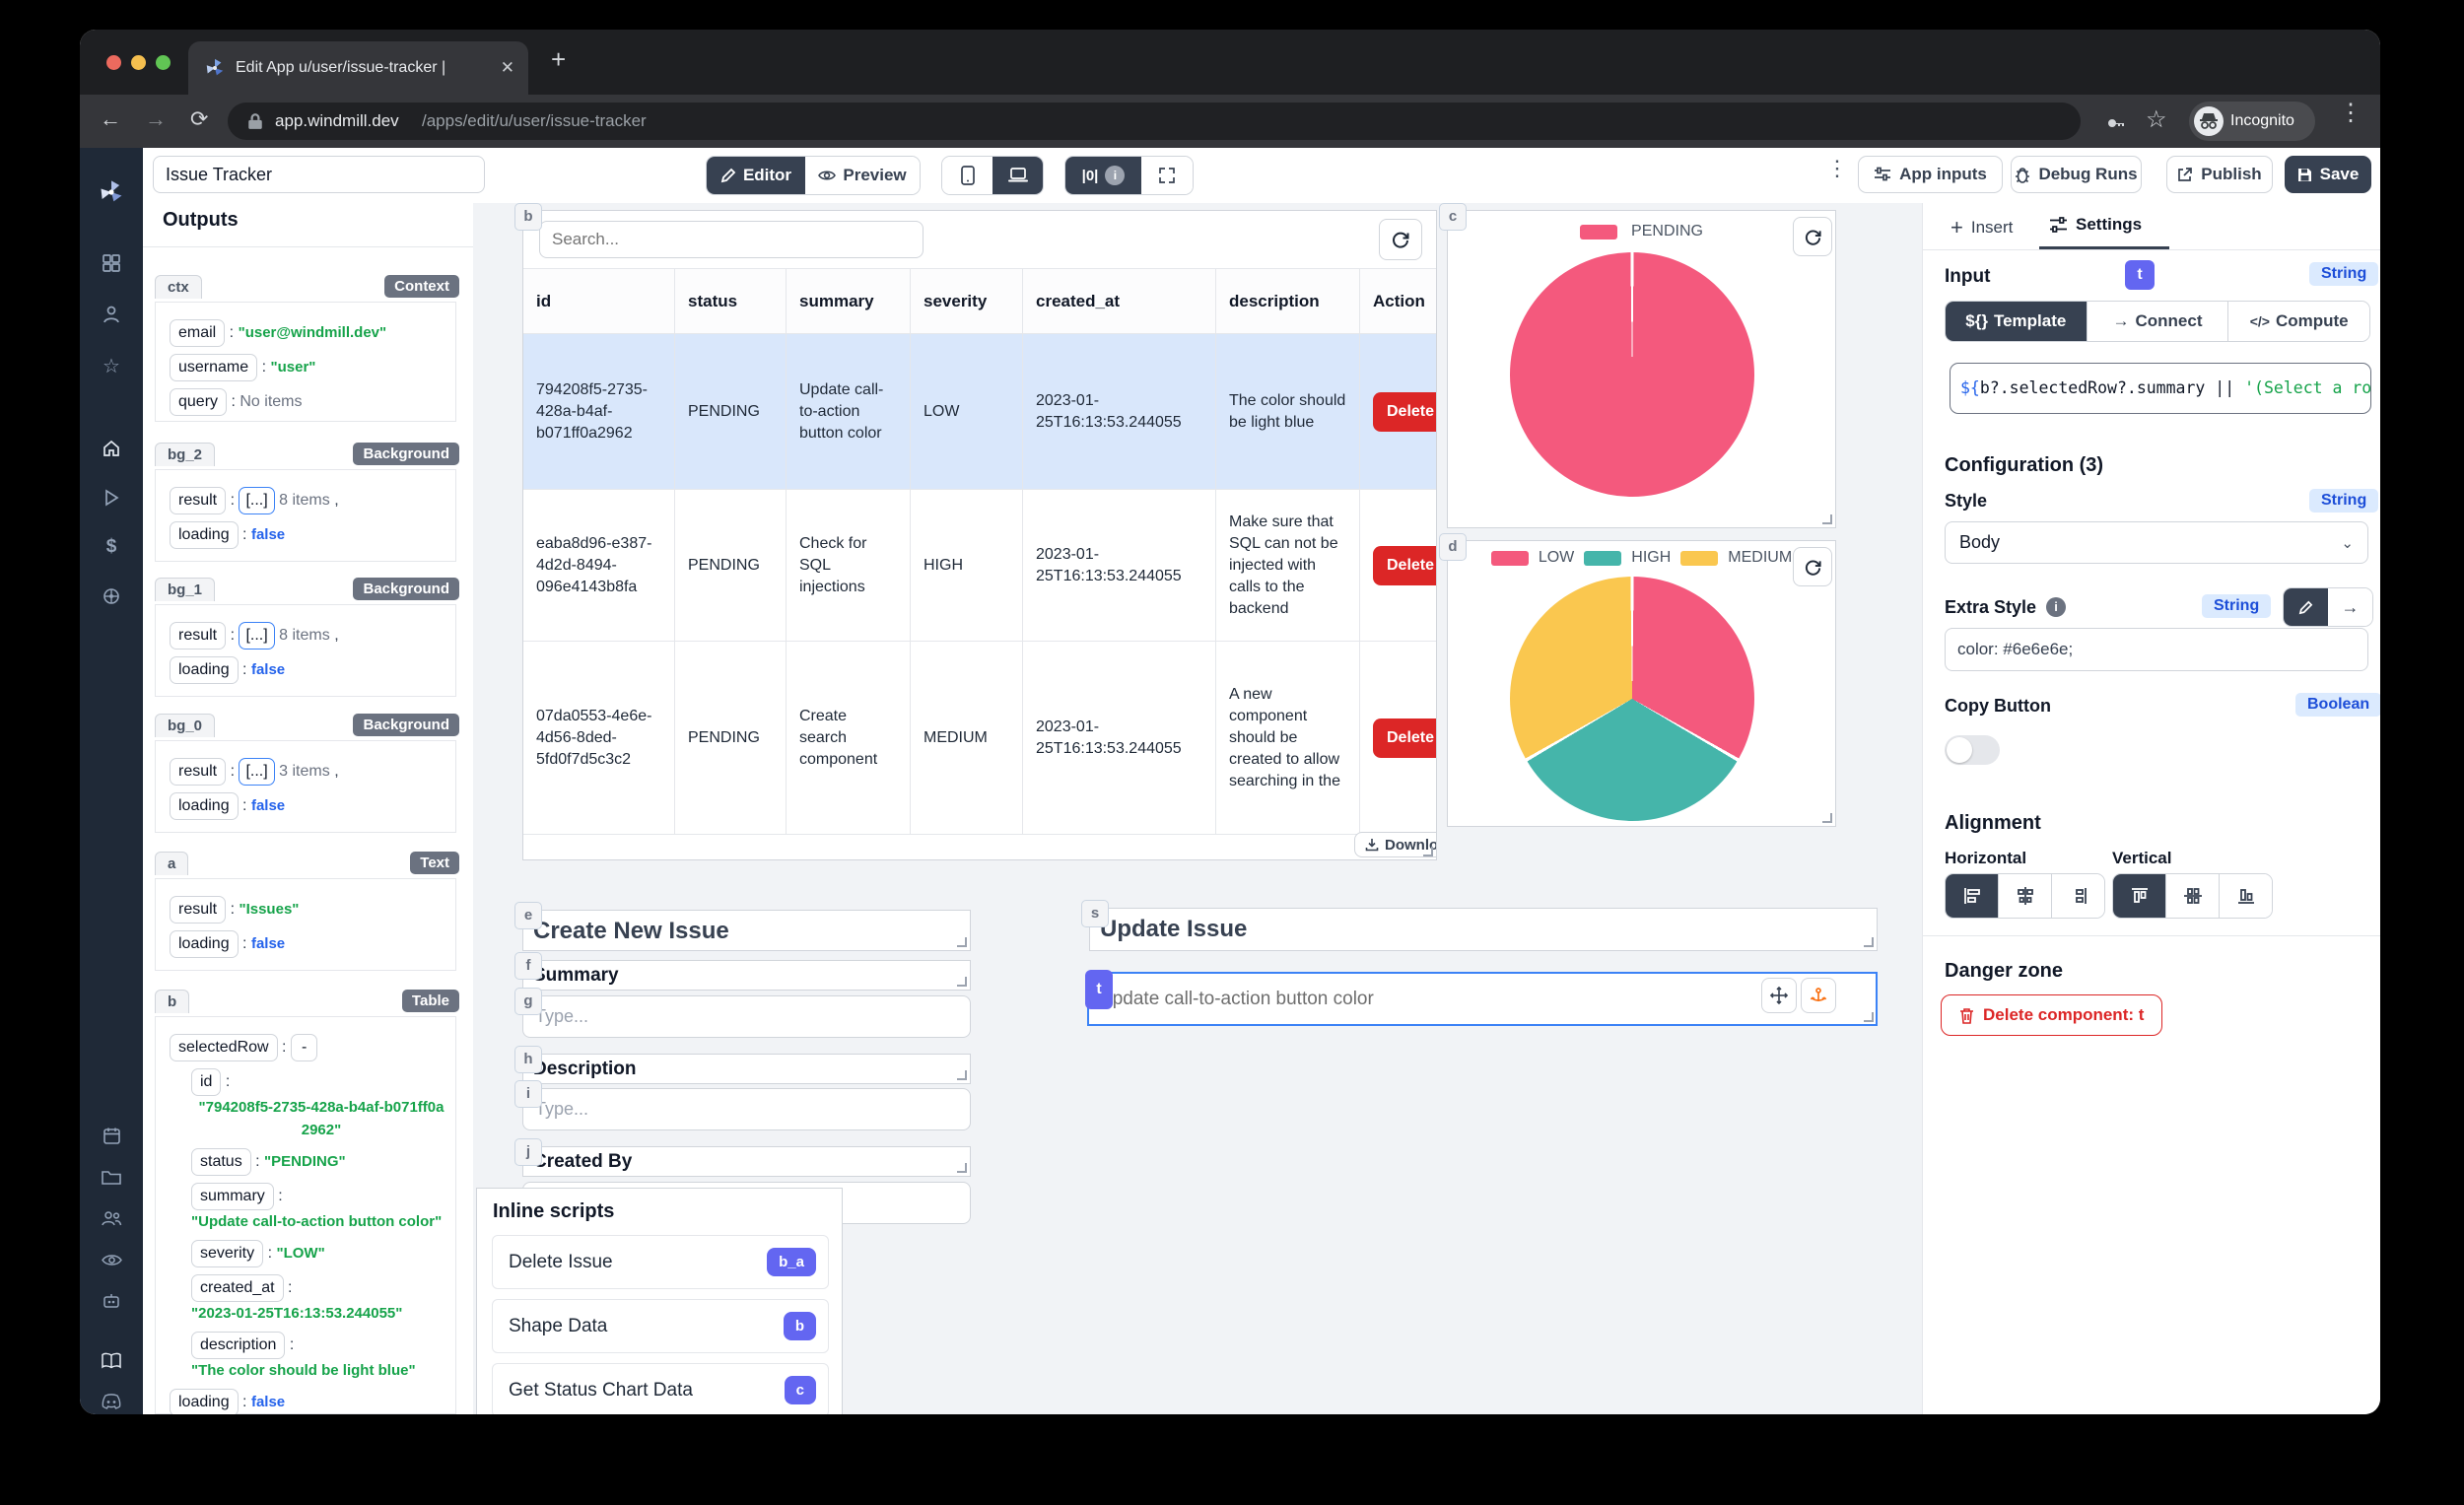  Describe the element at coordinates (111, 192) in the screenshot. I see `windmill-logo` at that location.